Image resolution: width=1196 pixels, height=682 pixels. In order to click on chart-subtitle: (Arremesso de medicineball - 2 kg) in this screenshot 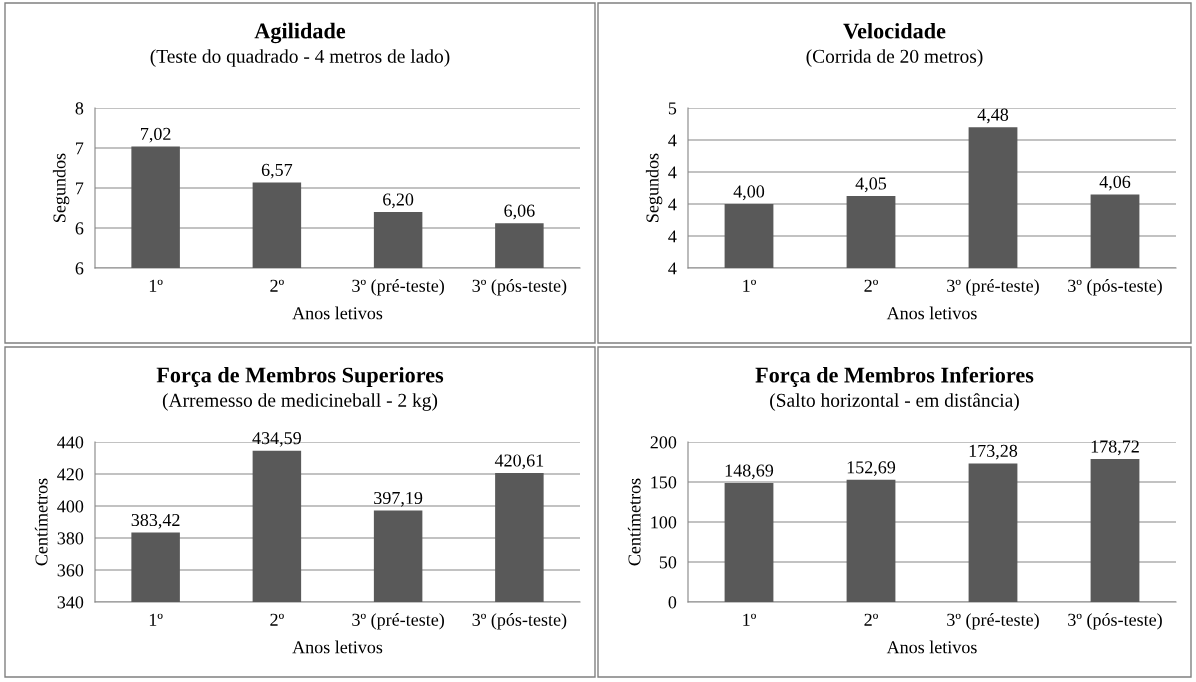, I will do `click(300, 402)`.